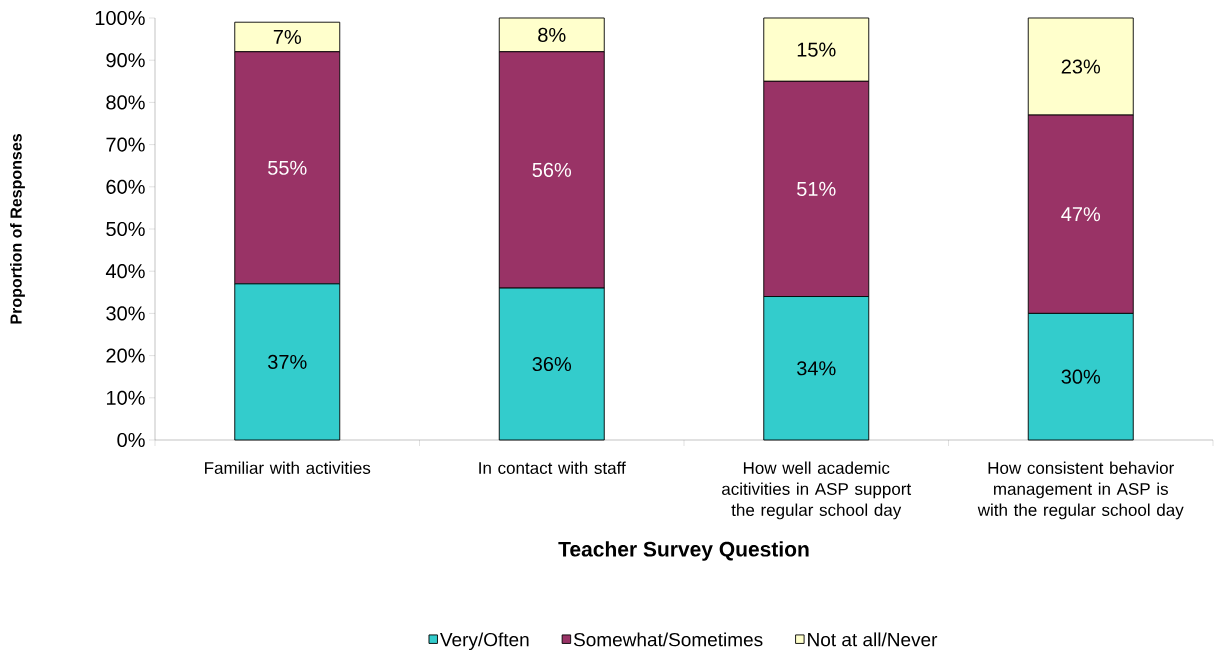 This screenshot has height=658, width=1219. Describe the element at coordinates (17, 229) in the screenshot. I see `y-axis-title: Proportion of Responses` at that location.